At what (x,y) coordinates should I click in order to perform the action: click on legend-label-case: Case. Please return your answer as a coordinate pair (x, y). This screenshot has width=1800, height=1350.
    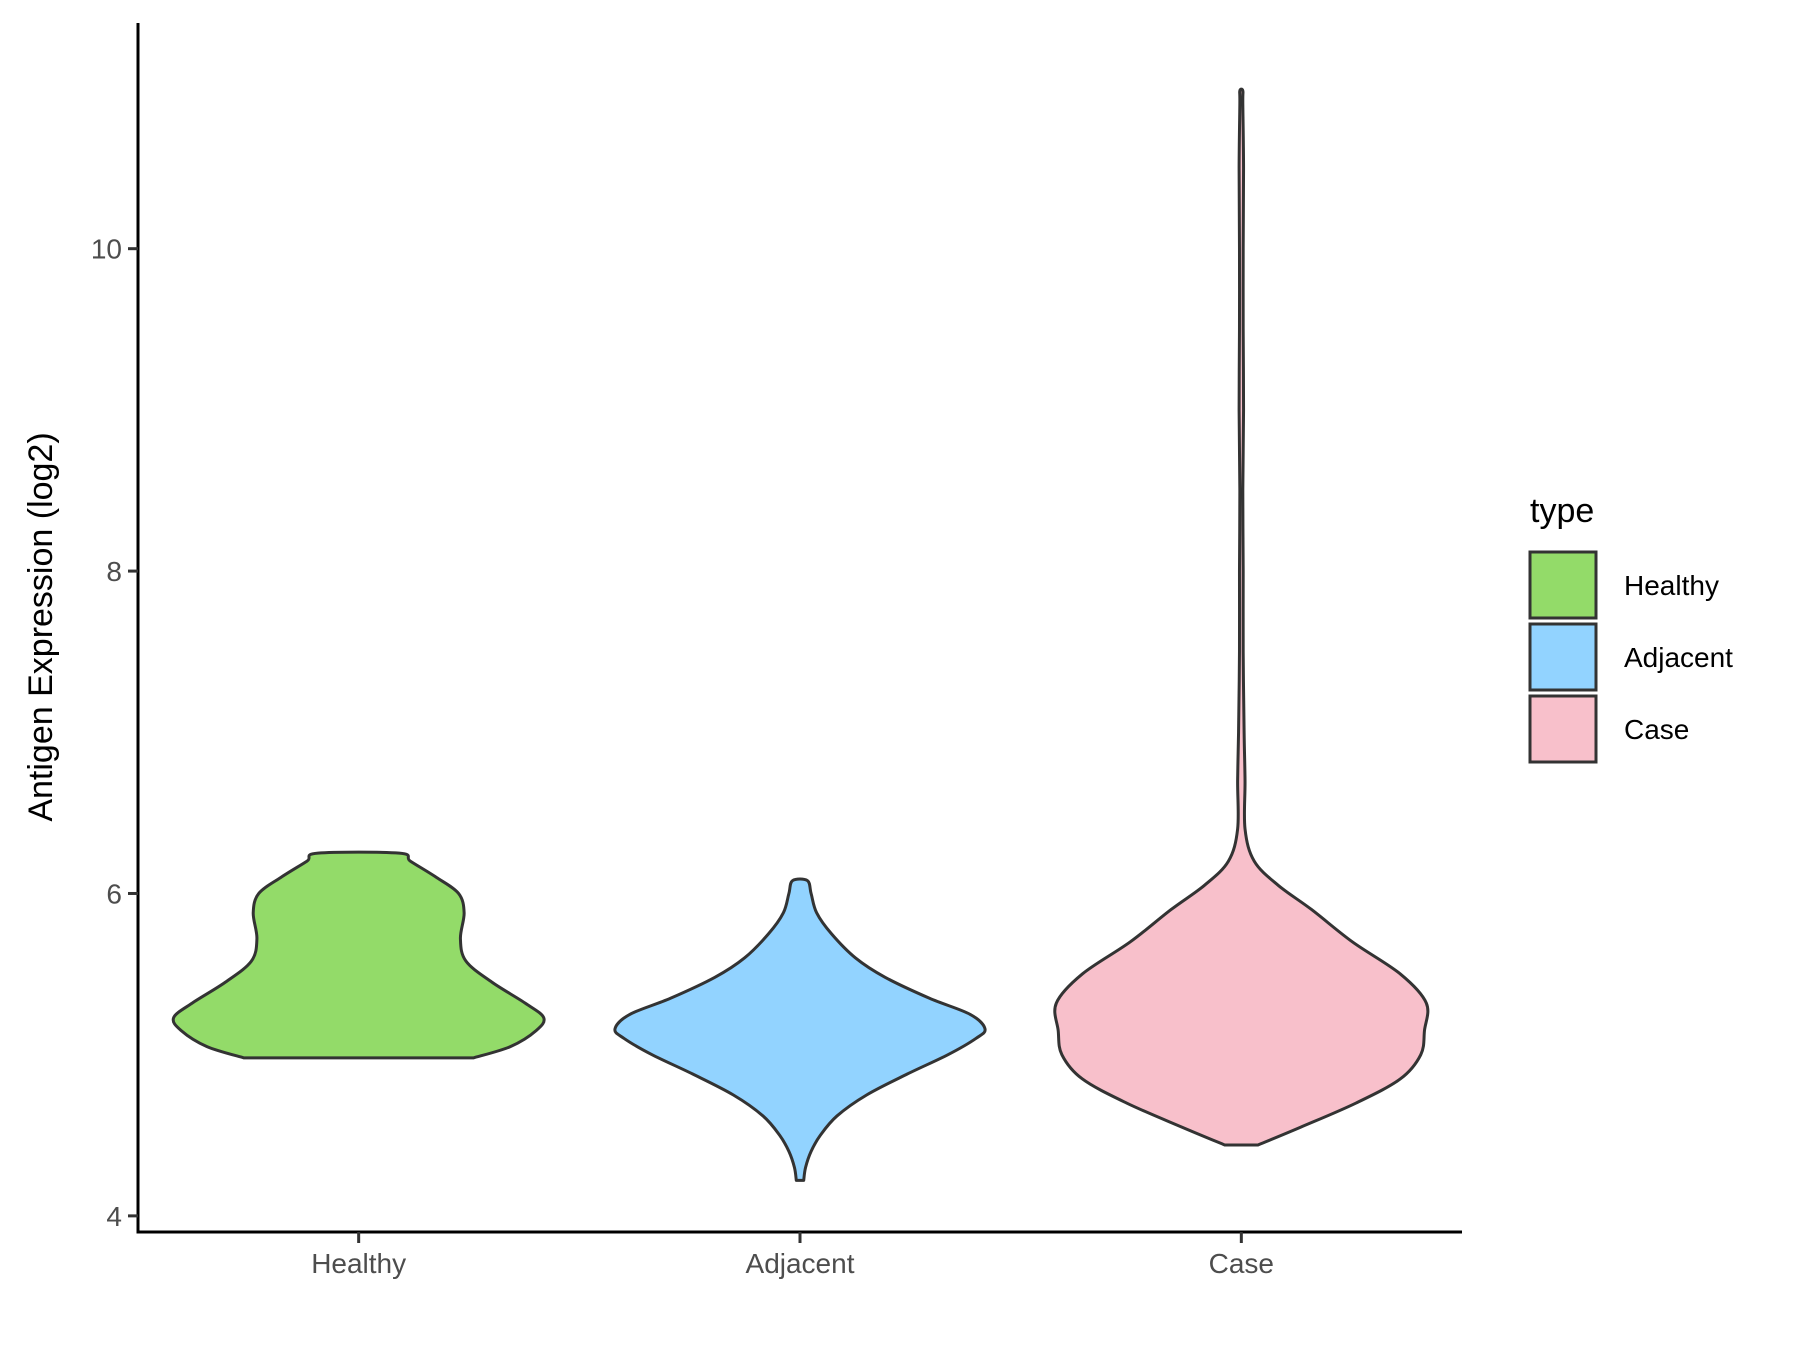
    Looking at the image, I should click on (1656, 729).